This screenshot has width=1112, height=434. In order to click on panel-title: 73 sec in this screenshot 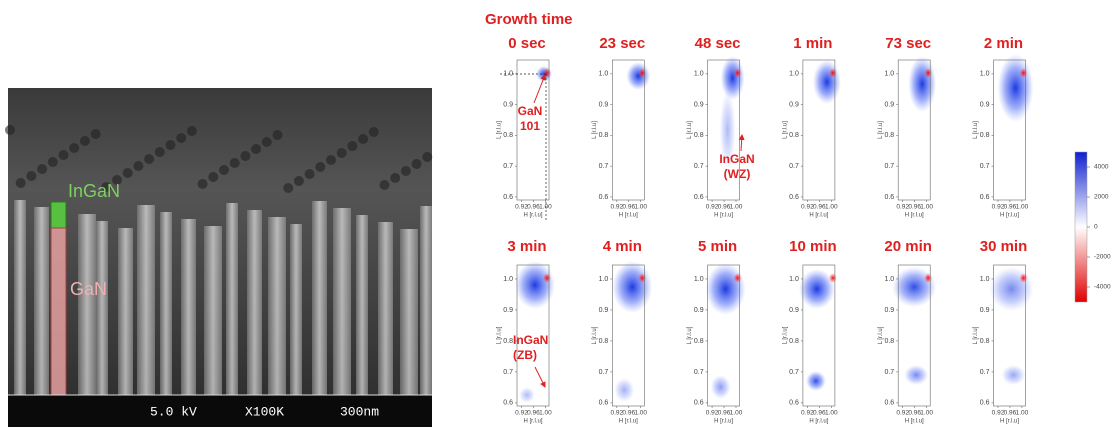, I will do `click(908, 43)`.